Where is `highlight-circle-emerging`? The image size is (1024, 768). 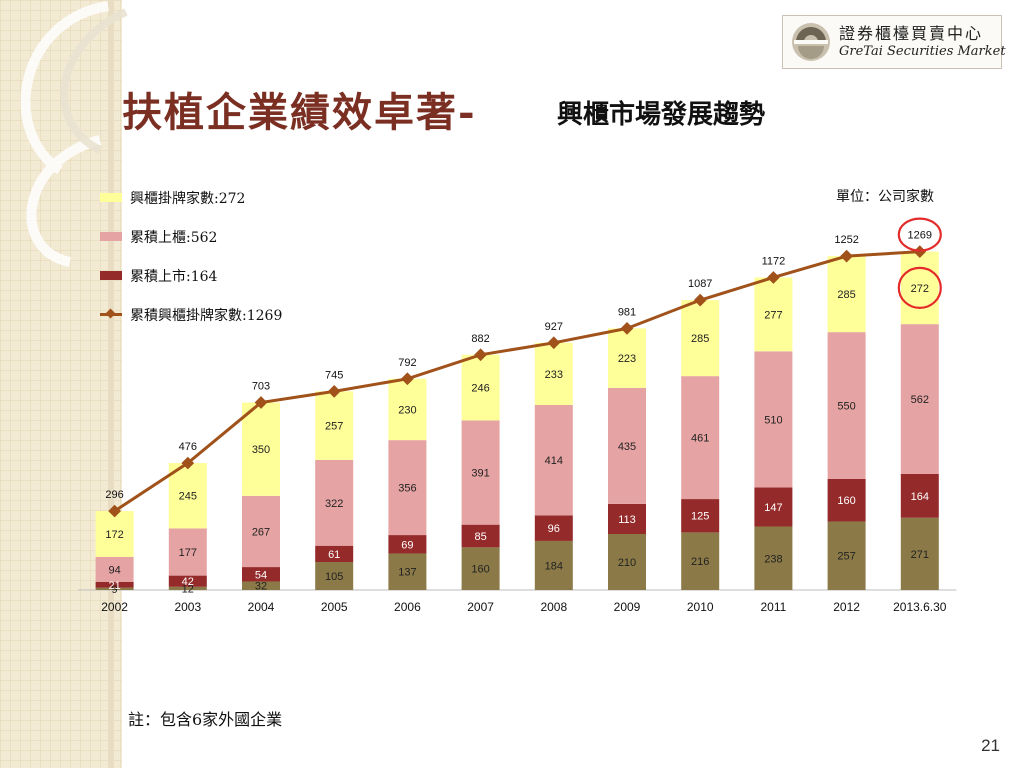 highlight-circle-emerging is located at coordinates (919, 287).